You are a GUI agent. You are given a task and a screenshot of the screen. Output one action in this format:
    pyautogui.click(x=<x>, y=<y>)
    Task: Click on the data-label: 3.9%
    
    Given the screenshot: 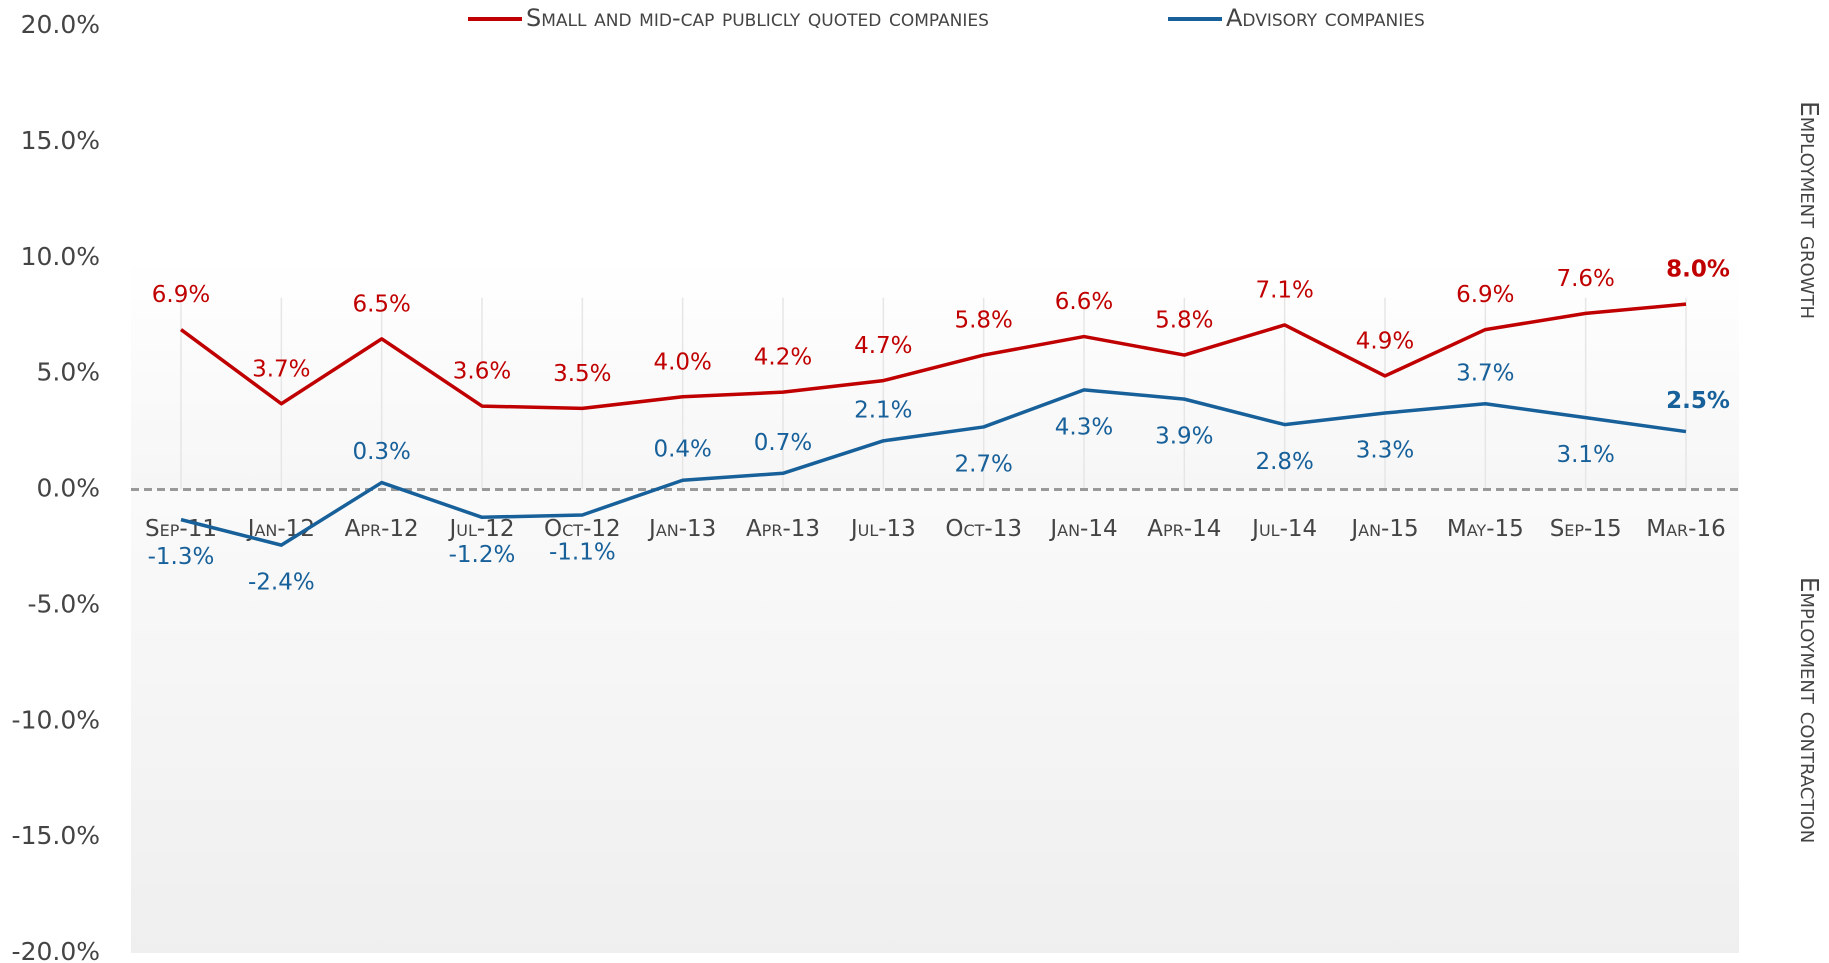 What is the action you would take?
    pyautogui.click(x=1184, y=437)
    